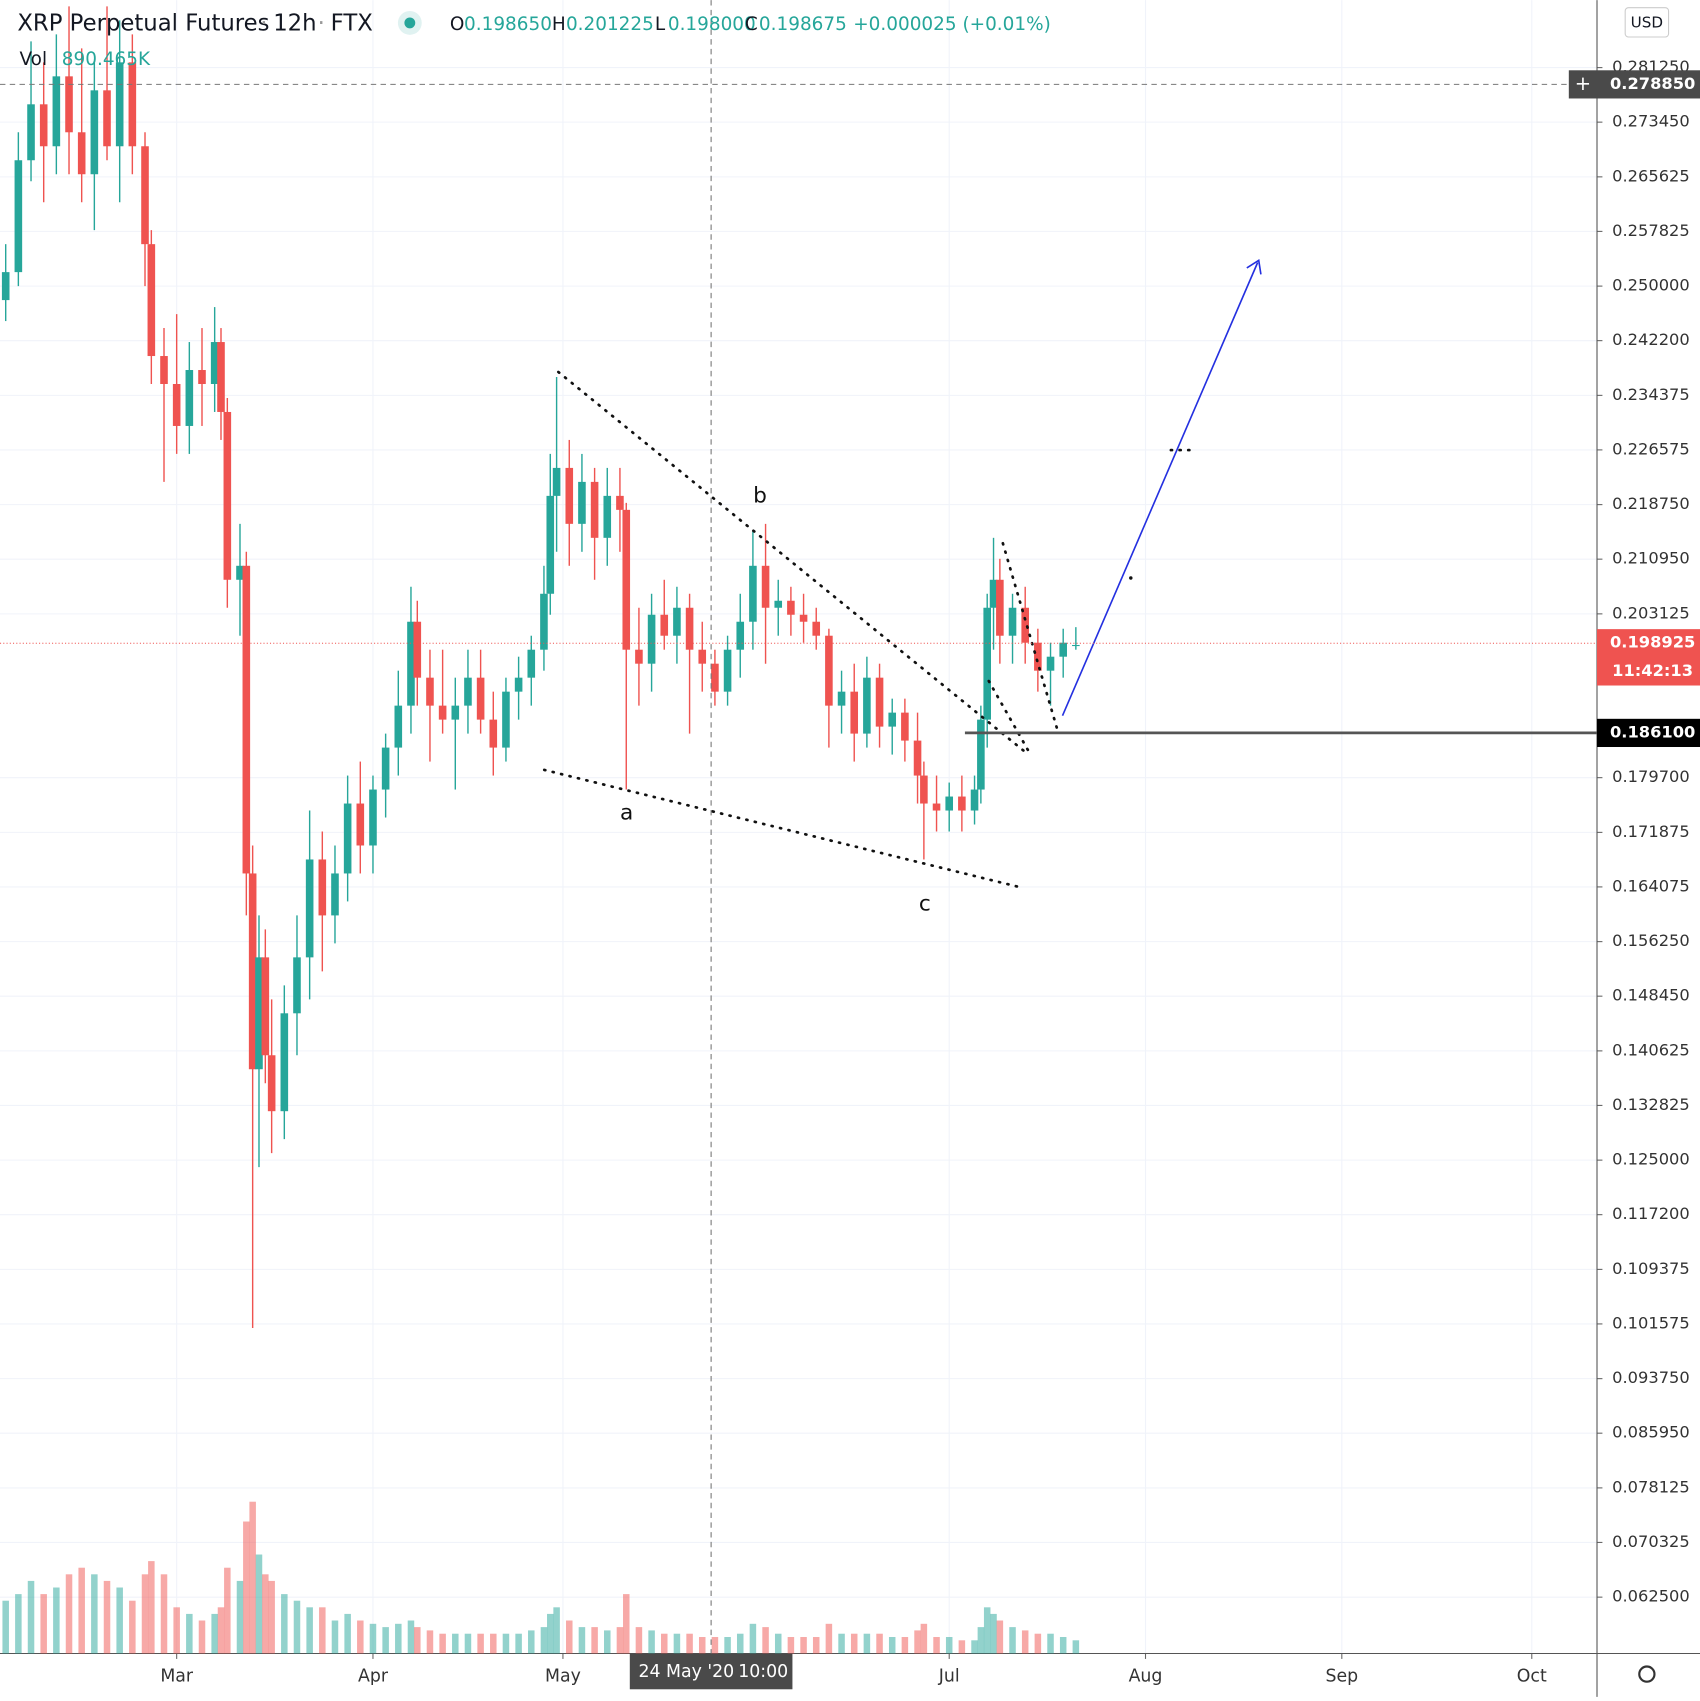 The height and width of the screenshot is (1701, 1700). Describe the element at coordinates (803, 24) in the screenshot. I see `ohlc-value: 0.198675` at that location.